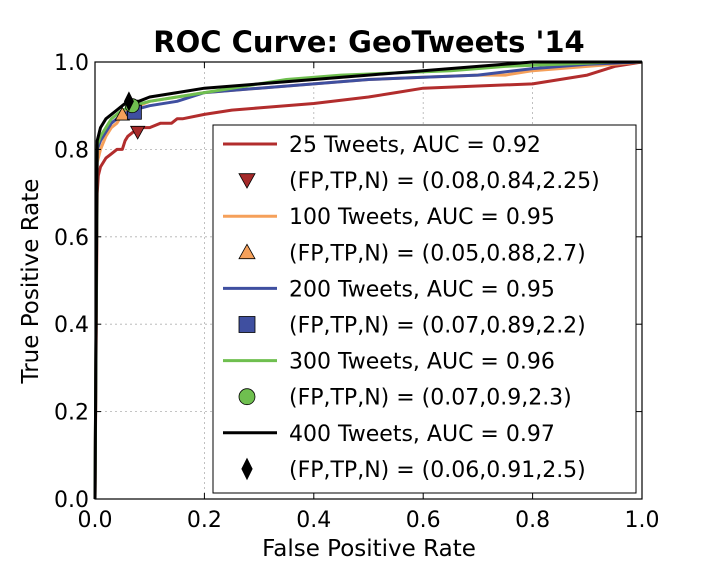  I want to click on y-tick-label: 0.2, so click(71, 413).